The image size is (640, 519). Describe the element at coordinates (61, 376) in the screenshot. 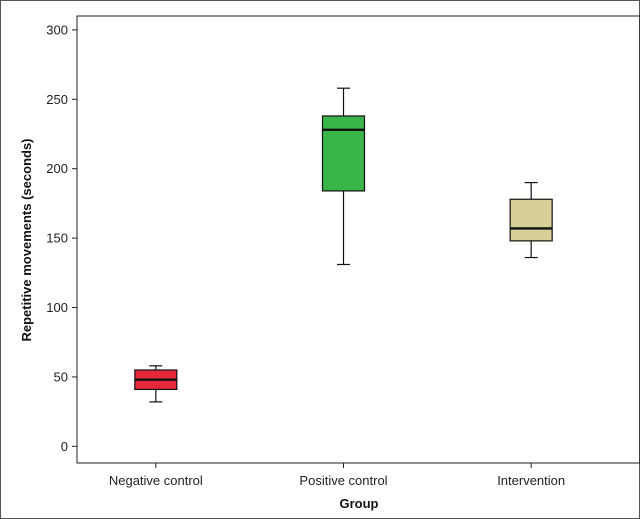

I see `y-tick-label-50: 50` at that location.